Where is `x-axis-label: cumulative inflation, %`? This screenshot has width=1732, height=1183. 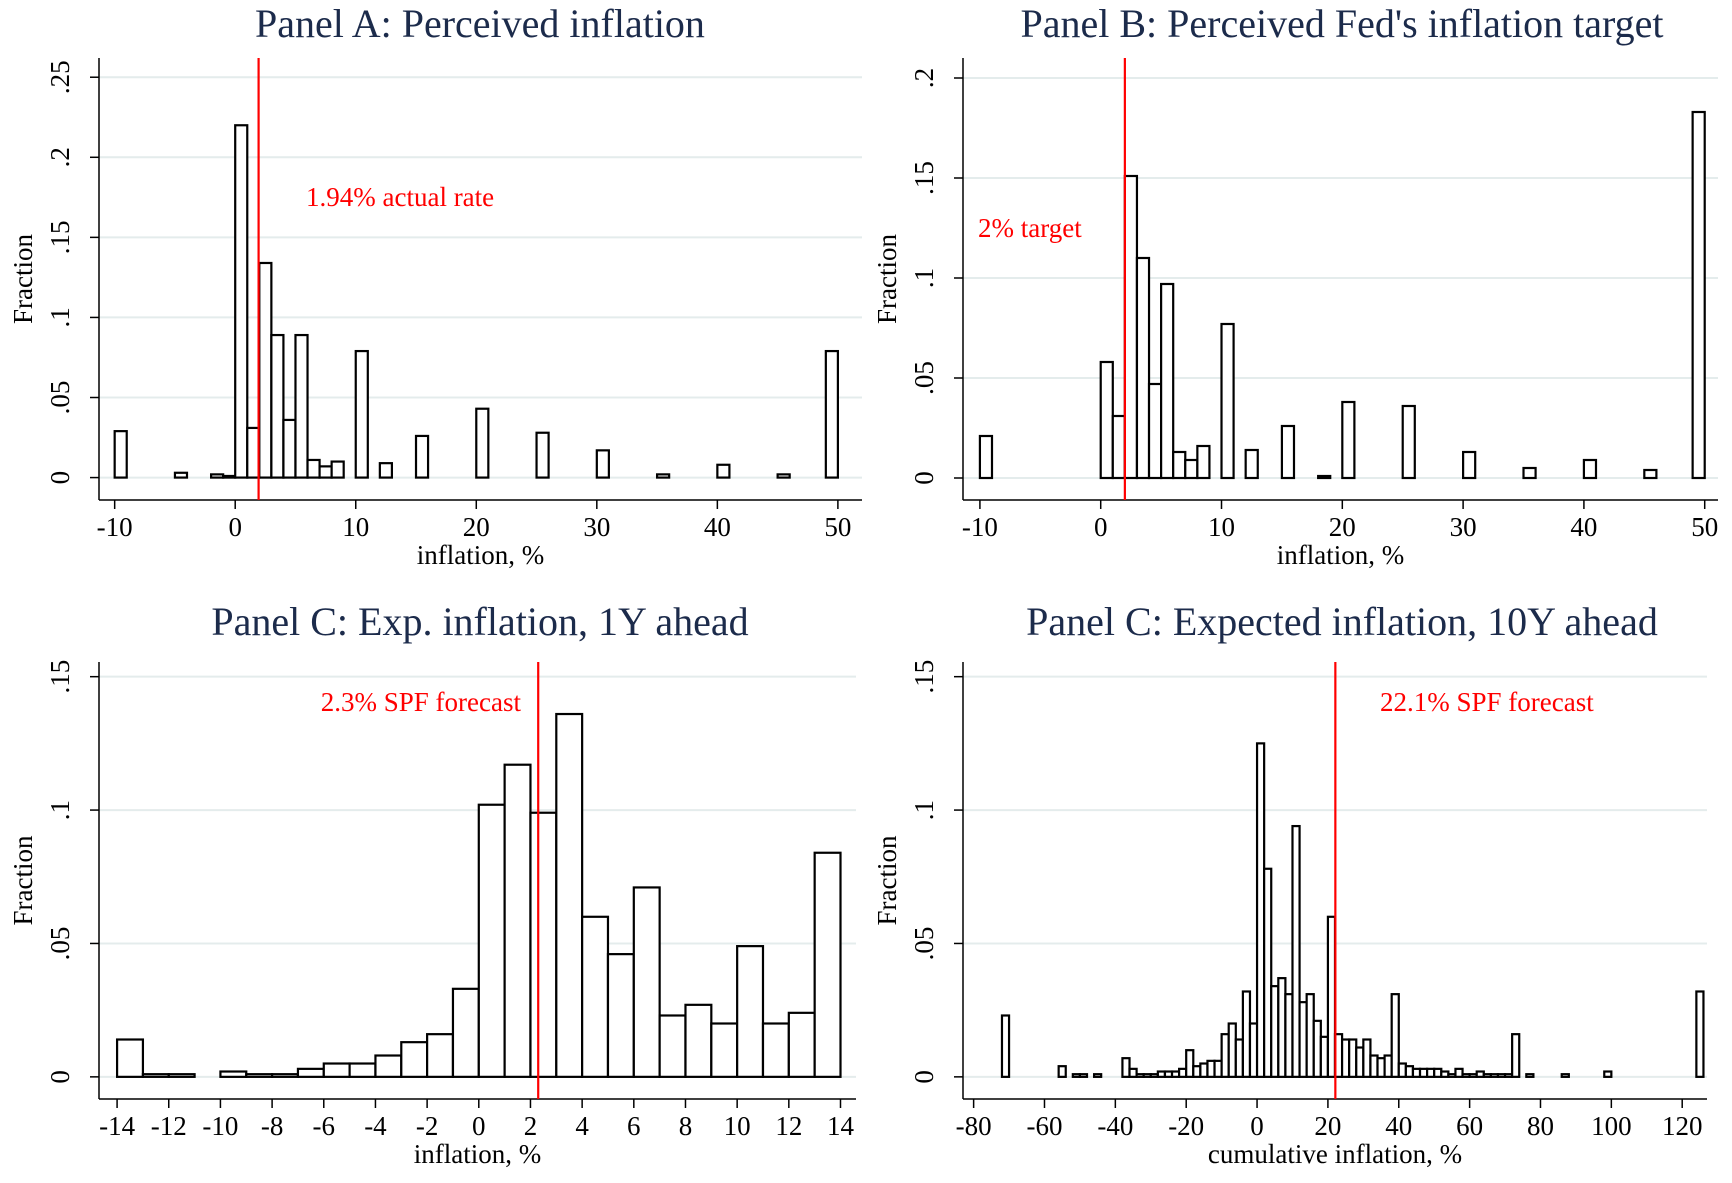
x-axis-label: cumulative inflation, % is located at coordinates (1335, 1154).